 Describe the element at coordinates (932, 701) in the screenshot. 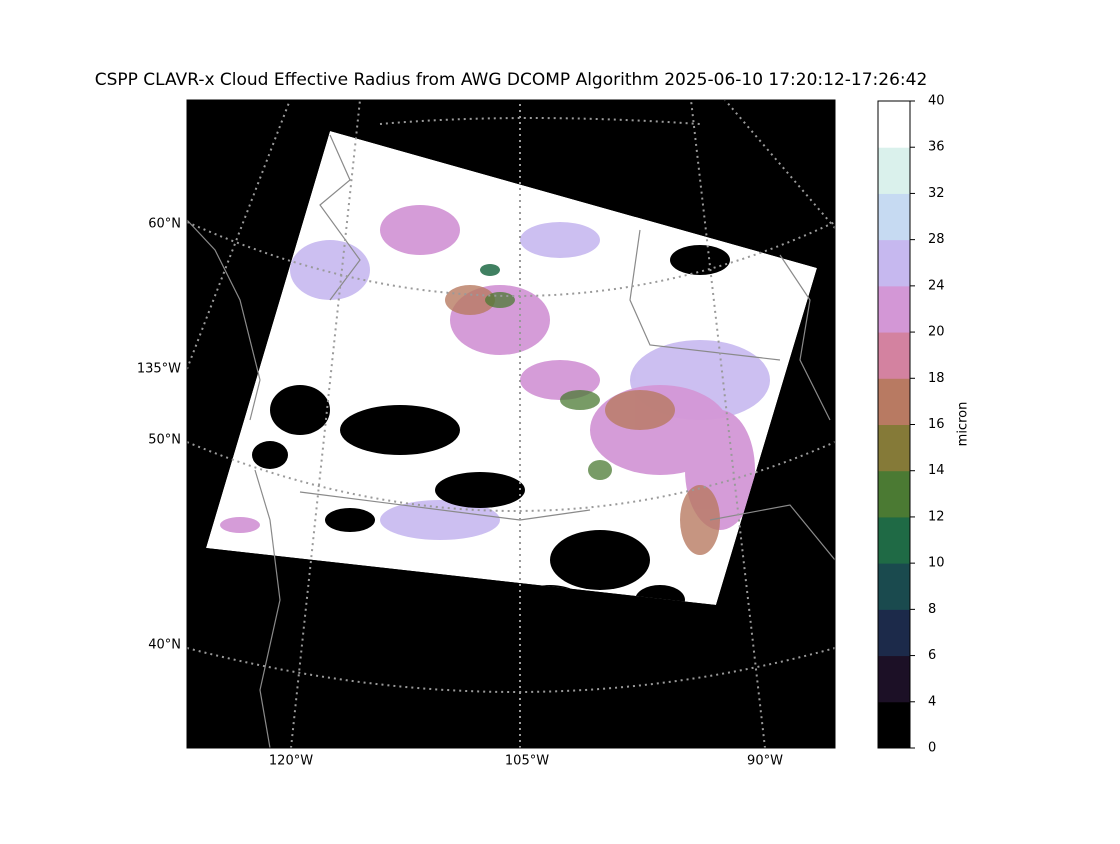

I see `colorbar-tick-label: 4` at that location.